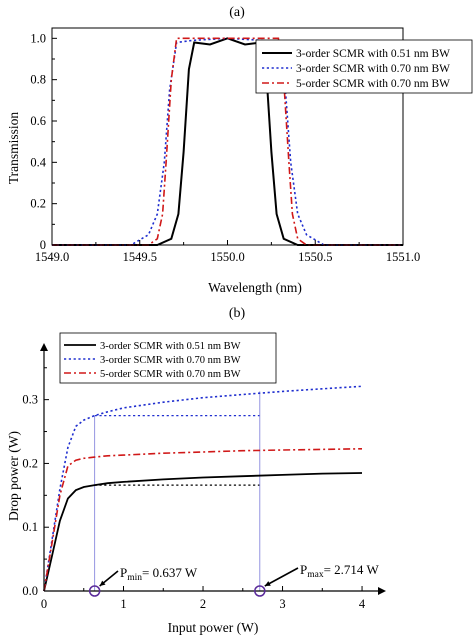  I want to click on y-tick-label-a: 1.0, so click(38, 38).